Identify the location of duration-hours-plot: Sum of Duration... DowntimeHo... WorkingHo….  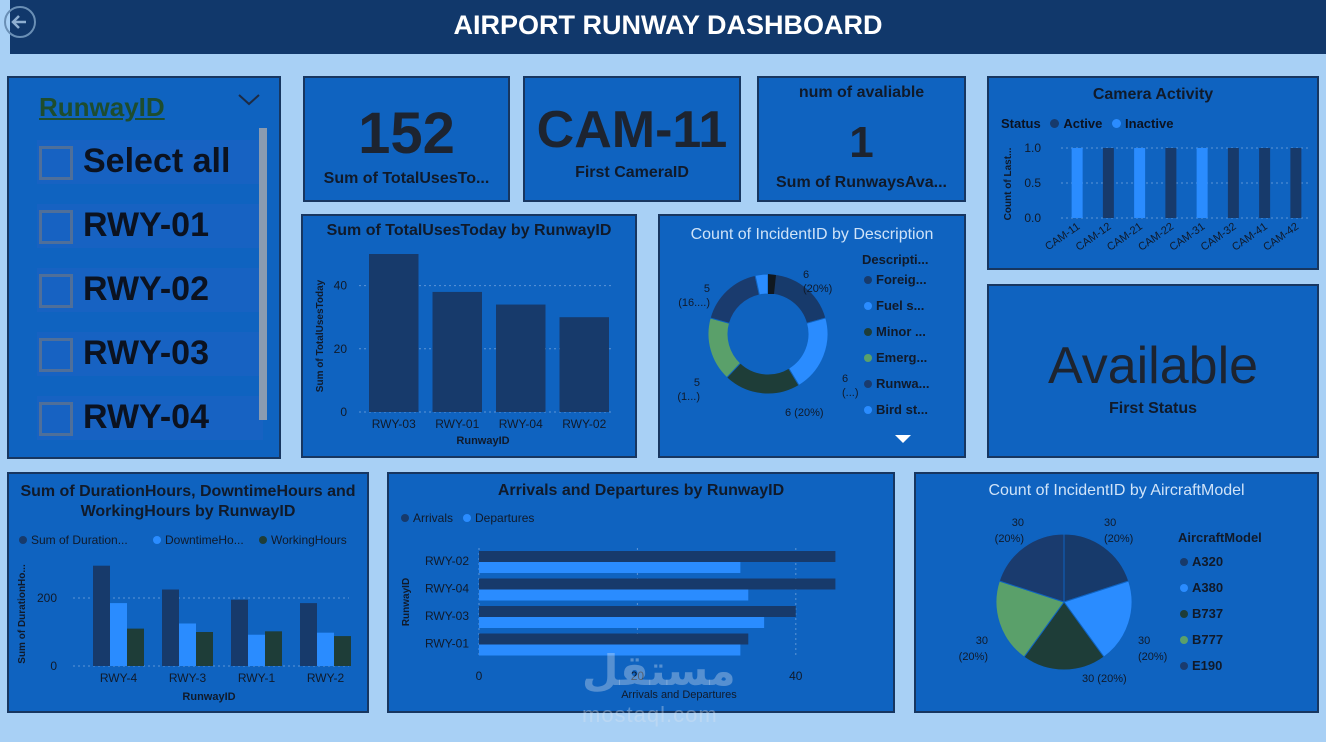
(184, 618).